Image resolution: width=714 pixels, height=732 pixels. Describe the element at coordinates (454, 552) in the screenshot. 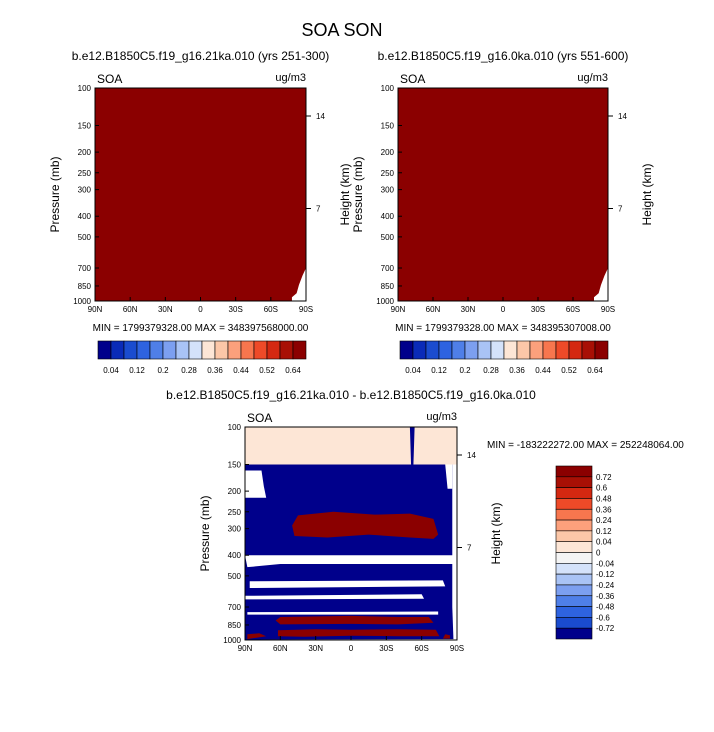

I see `field-edge-gap` at that location.